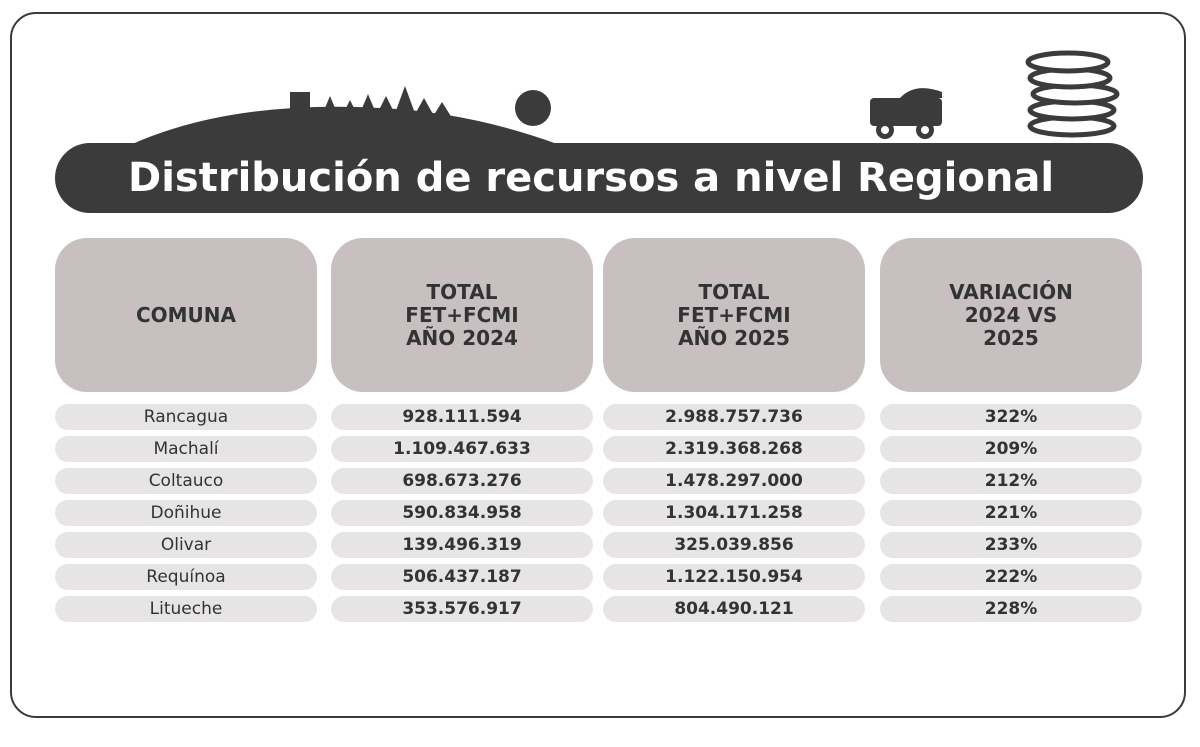  I want to click on row-label: Olivar, so click(186, 545).